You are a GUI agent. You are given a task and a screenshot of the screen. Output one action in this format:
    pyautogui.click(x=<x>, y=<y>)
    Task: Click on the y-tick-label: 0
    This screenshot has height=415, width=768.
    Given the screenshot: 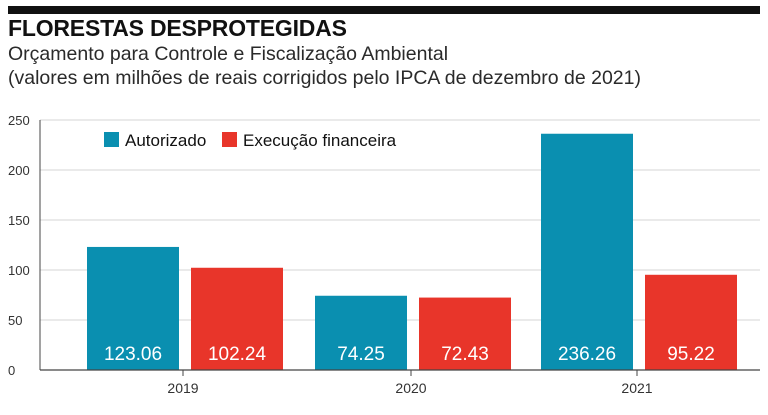 What is the action you would take?
    pyautogui.click(x=11, y=370)
    